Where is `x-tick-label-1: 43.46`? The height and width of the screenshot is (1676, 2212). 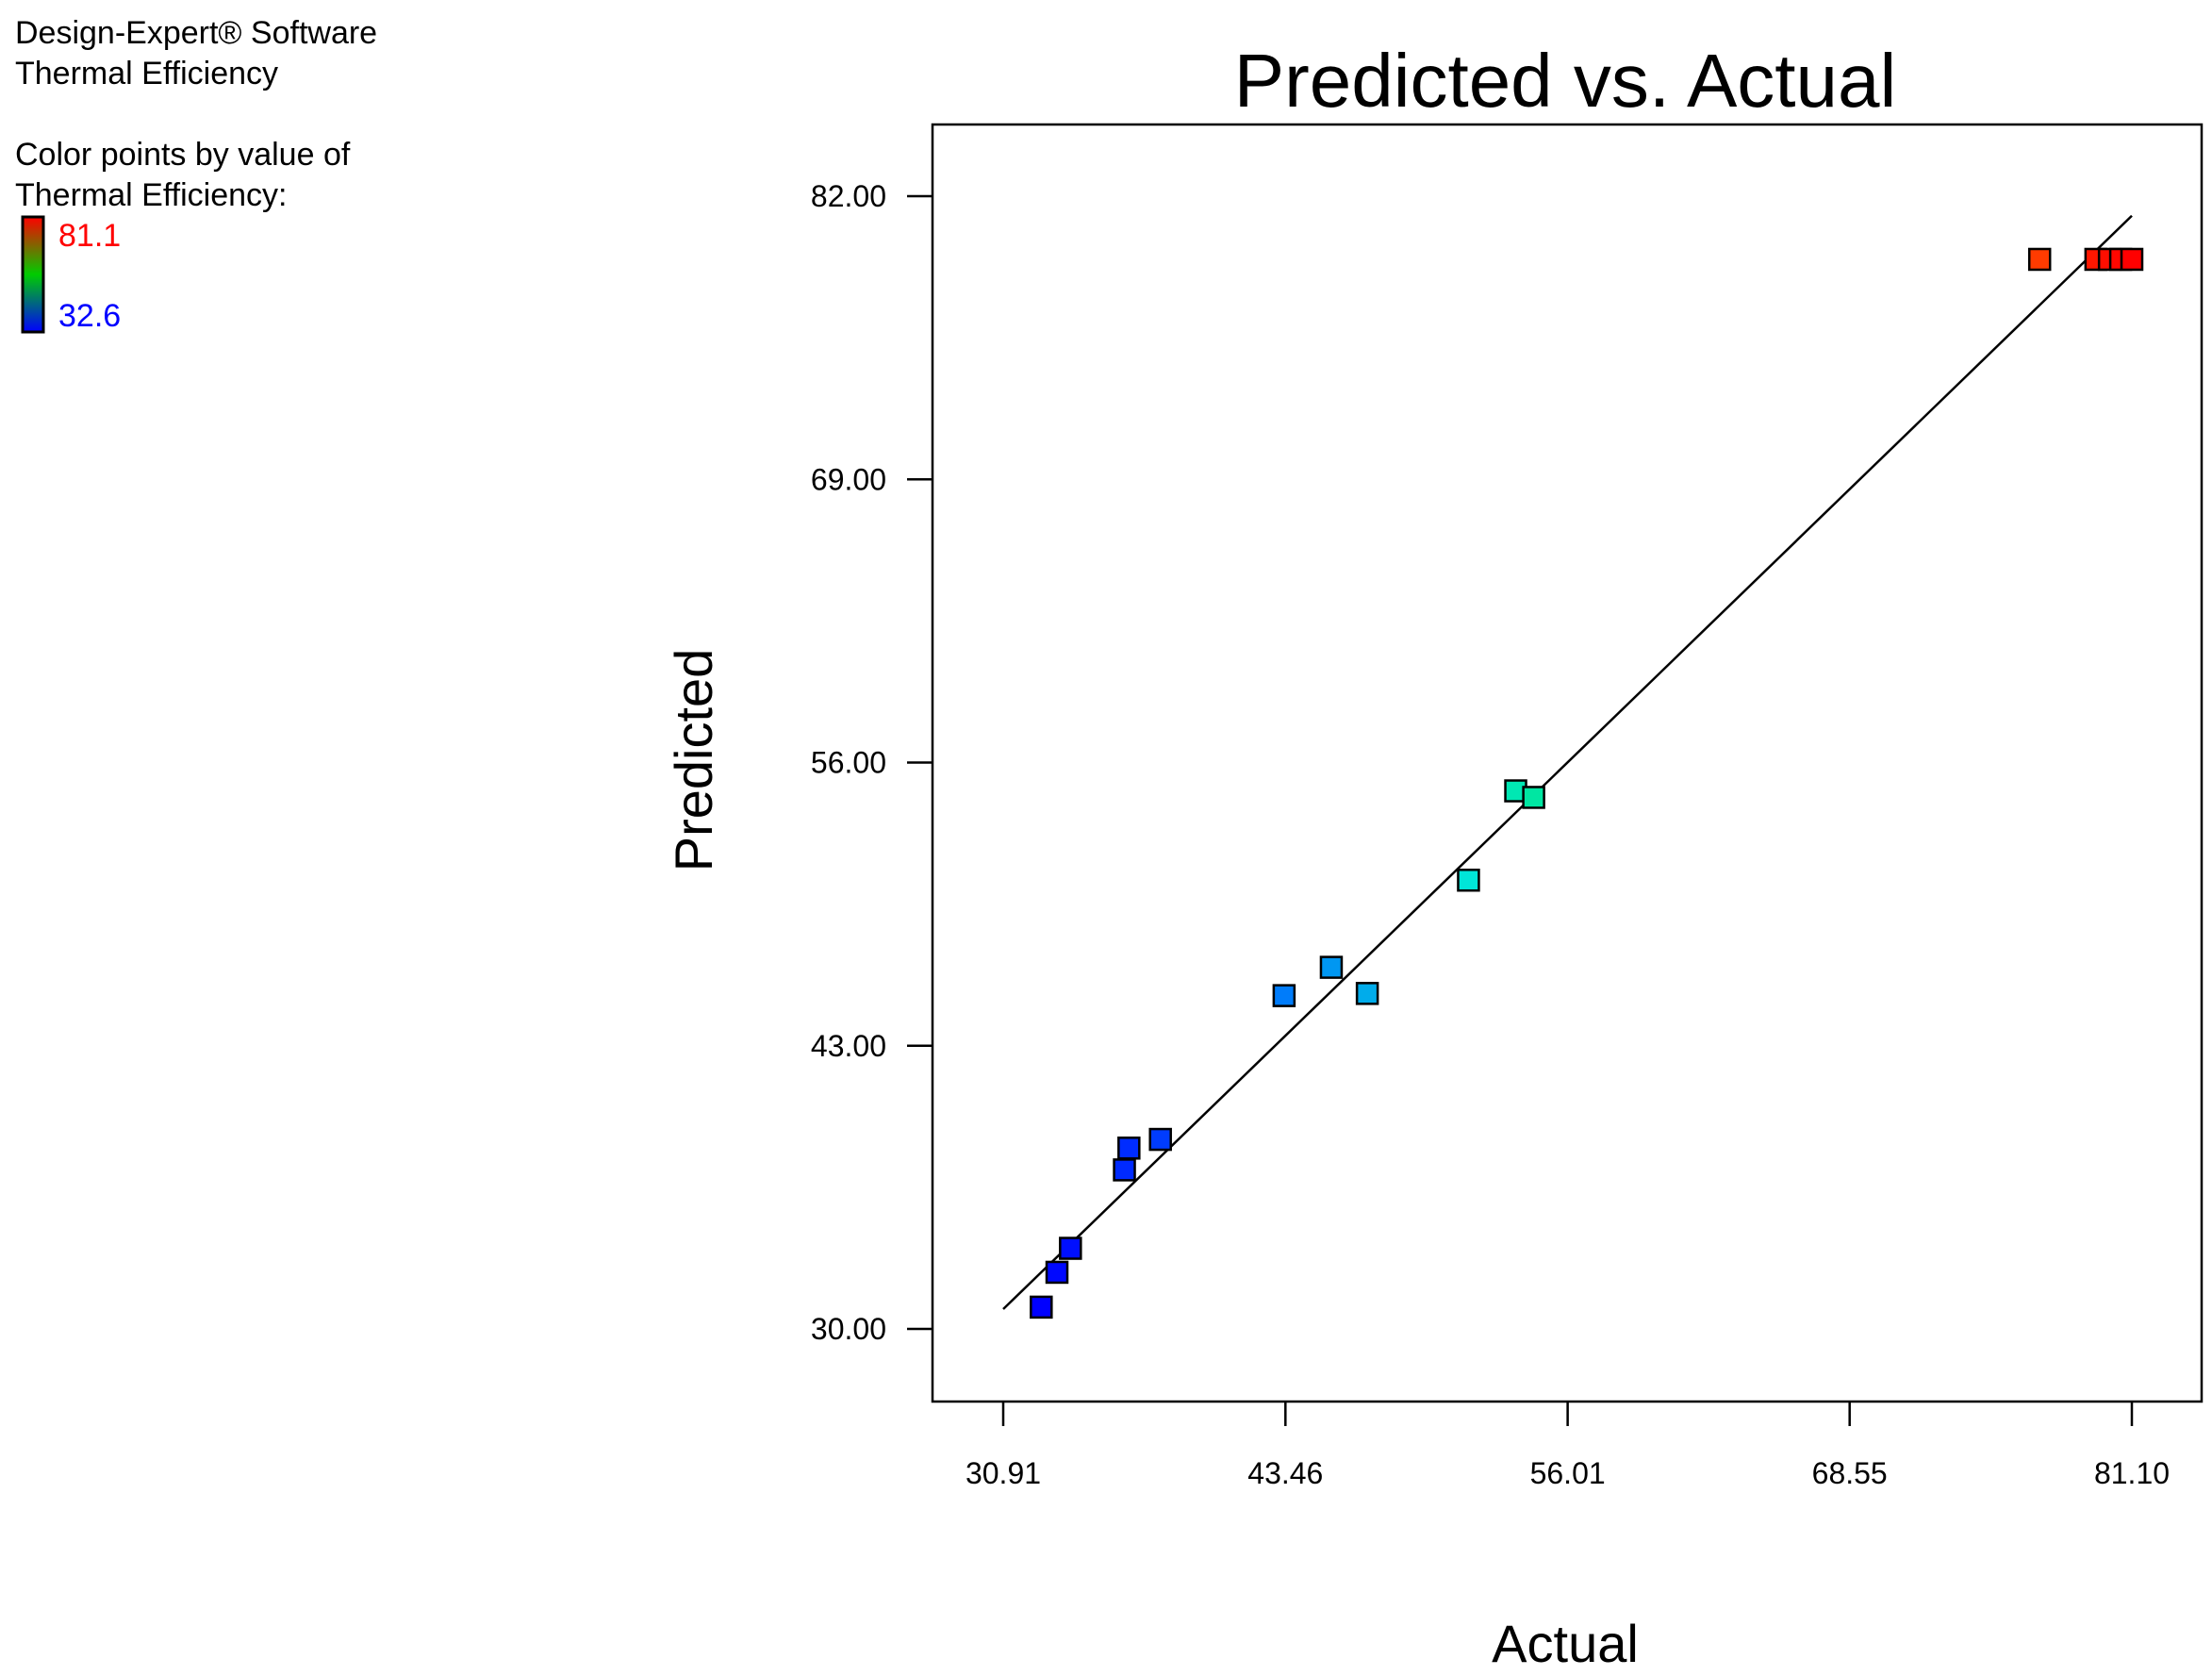 x-tick-label-1: 43.46 is located at coordinates (1285, 1473).